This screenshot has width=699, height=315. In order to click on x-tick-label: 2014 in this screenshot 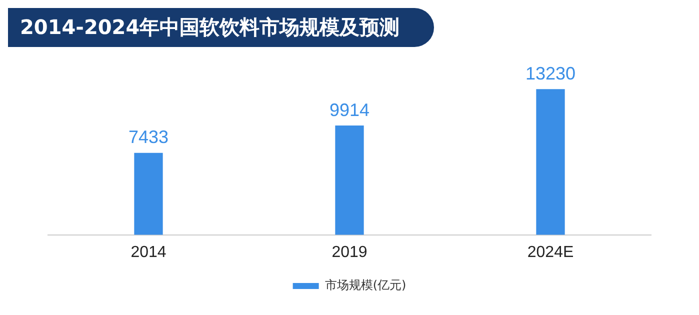, I will do `click(148, 252)`.